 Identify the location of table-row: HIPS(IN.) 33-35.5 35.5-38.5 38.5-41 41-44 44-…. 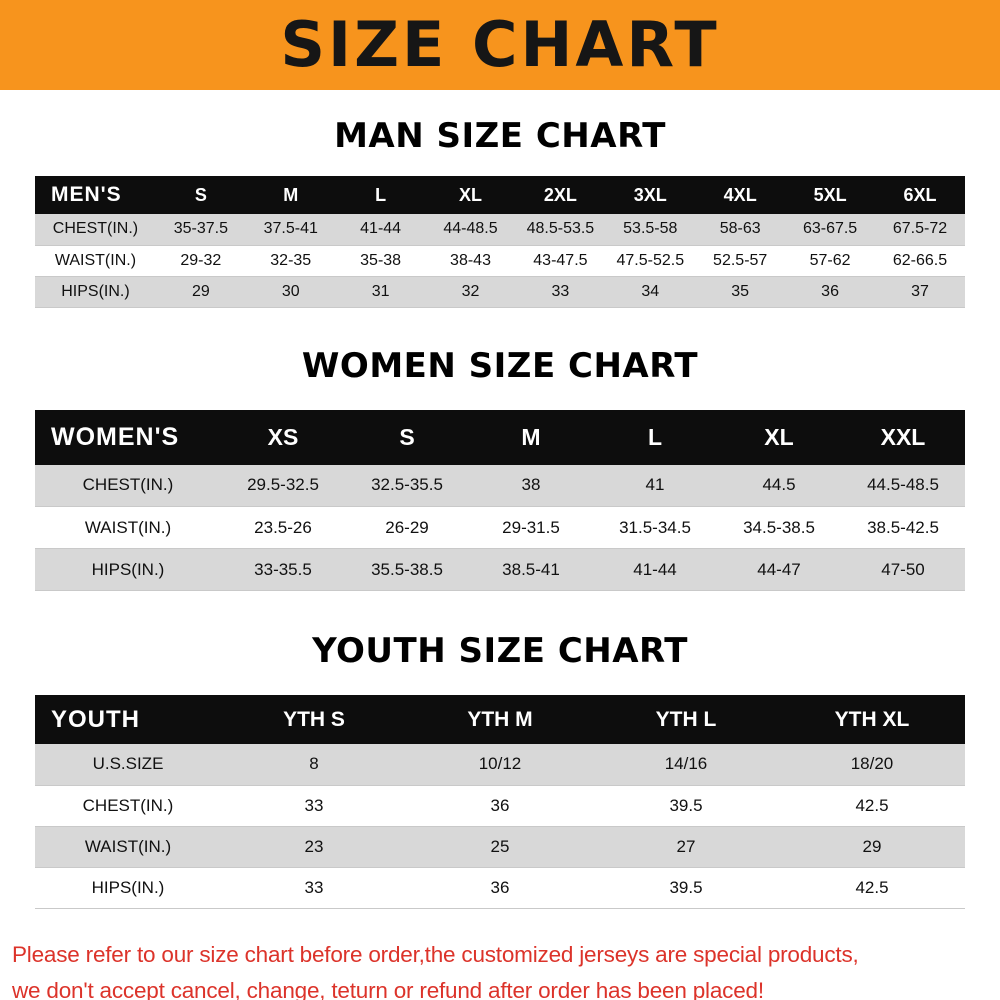
(500, 569).